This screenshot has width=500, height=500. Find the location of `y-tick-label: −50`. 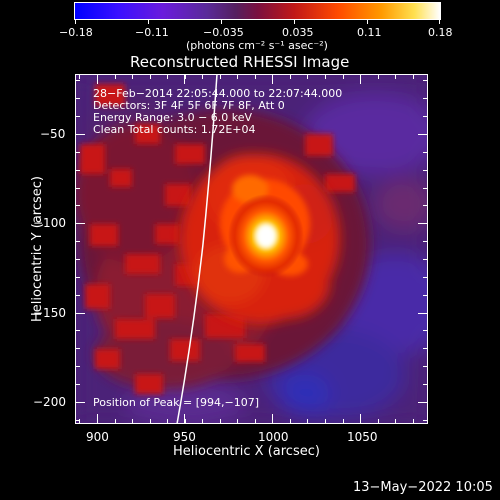

y-tick-label: −50 is located at coordinates (53, 134).